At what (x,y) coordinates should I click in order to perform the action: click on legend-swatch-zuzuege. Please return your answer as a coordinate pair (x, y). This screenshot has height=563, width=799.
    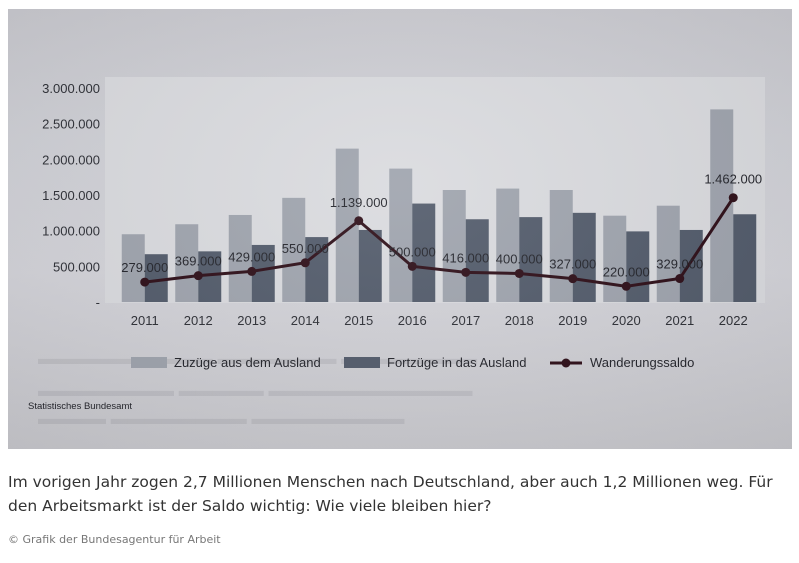
    Looking at the image, I should click on (149, 362).